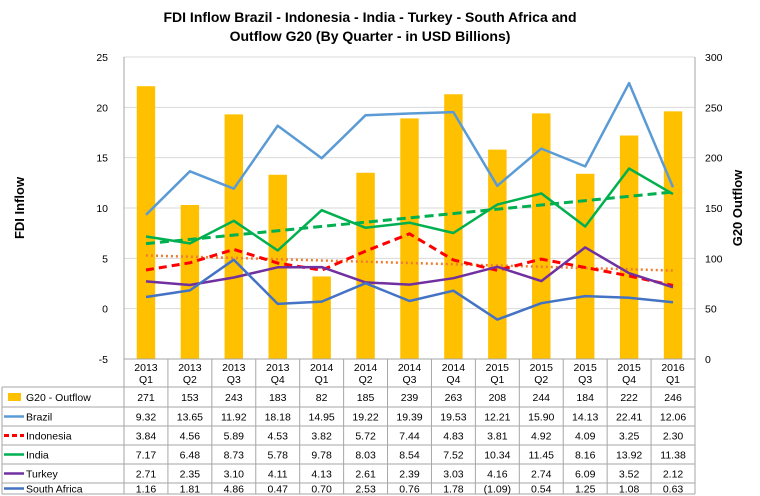 The image size is (760, 496). What do you see at coordinates (585, 398) in the screenshot?
I see `cell-g20-outflow: 184` at bounding box center [585, 398].